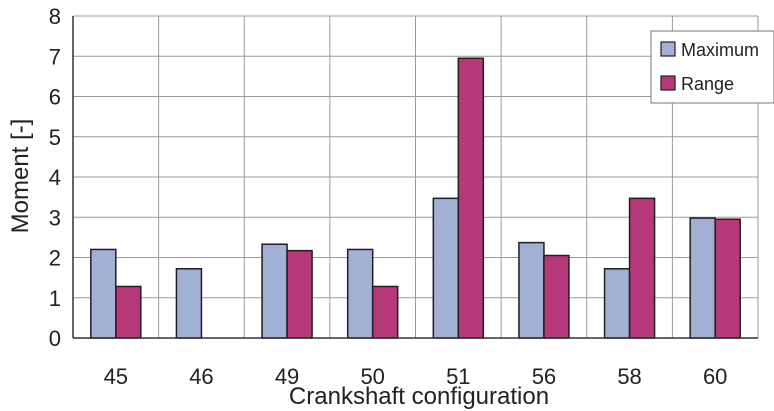 The width and height of the screenshot is (774, 411). Describe the element at coordinates (419, 396) in the screenshot. I see `x-axis-title: Crankshaft configuration` at that location.